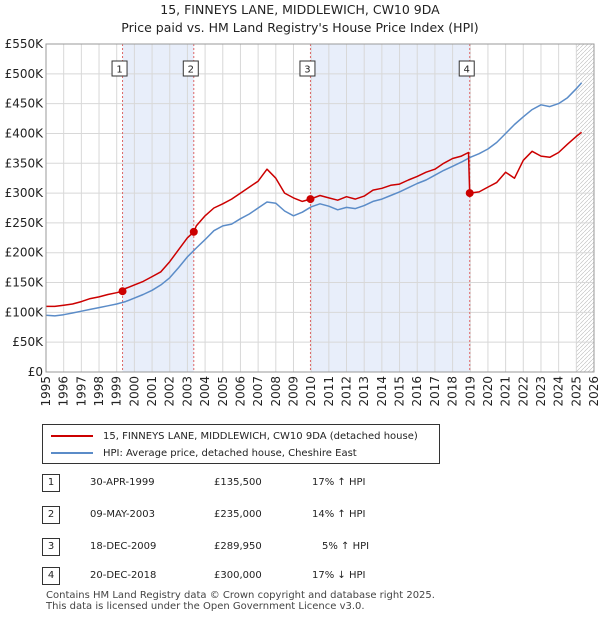 Image resolution: width=600 pixels, height=620 pixels. What do you see at coordinates (453, 391) in the screenshot?
I see `x-tick-label: 2018` at bounding box center [453, 391].